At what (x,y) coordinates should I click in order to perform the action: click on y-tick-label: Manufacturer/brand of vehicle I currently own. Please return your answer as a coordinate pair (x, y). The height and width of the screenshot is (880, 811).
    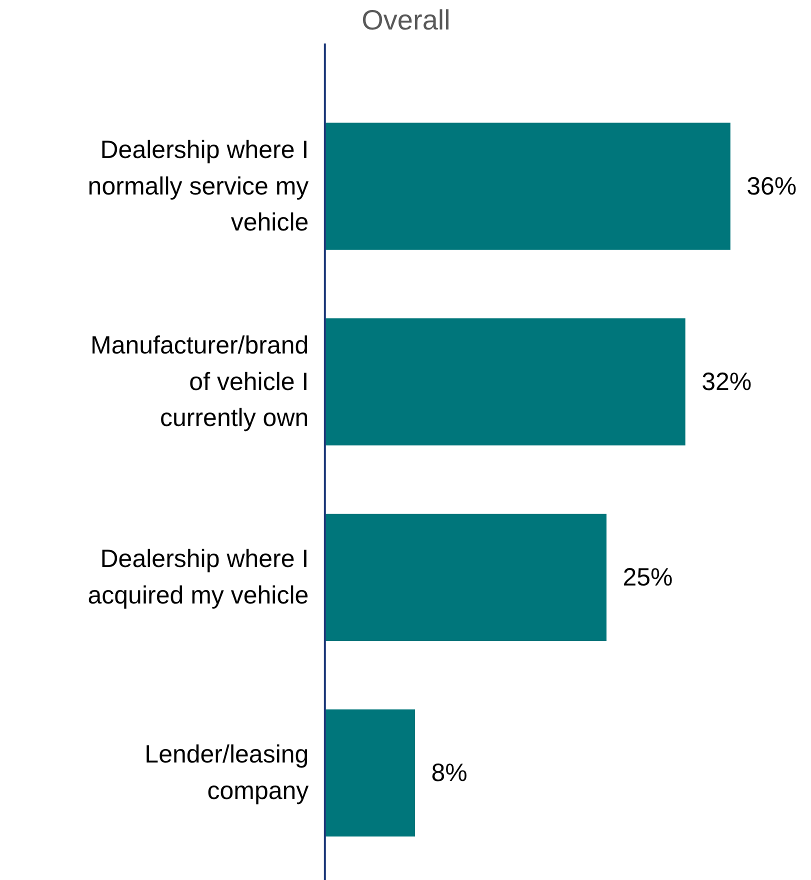
    Looking at the image, I should click on (199, 381).